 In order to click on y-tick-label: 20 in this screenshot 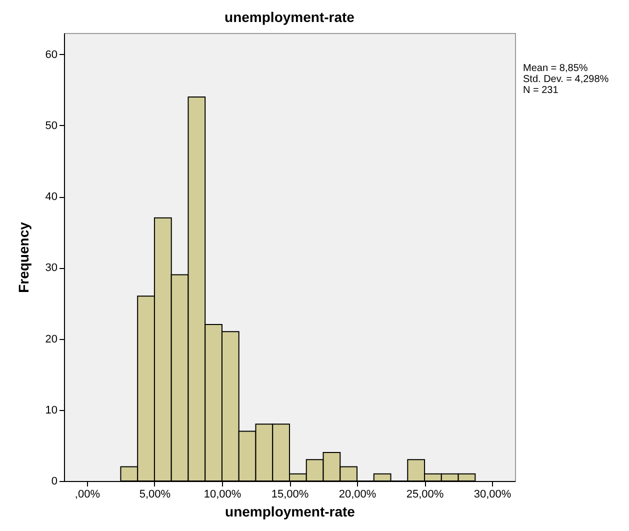, I will do `click(51, 339)`.